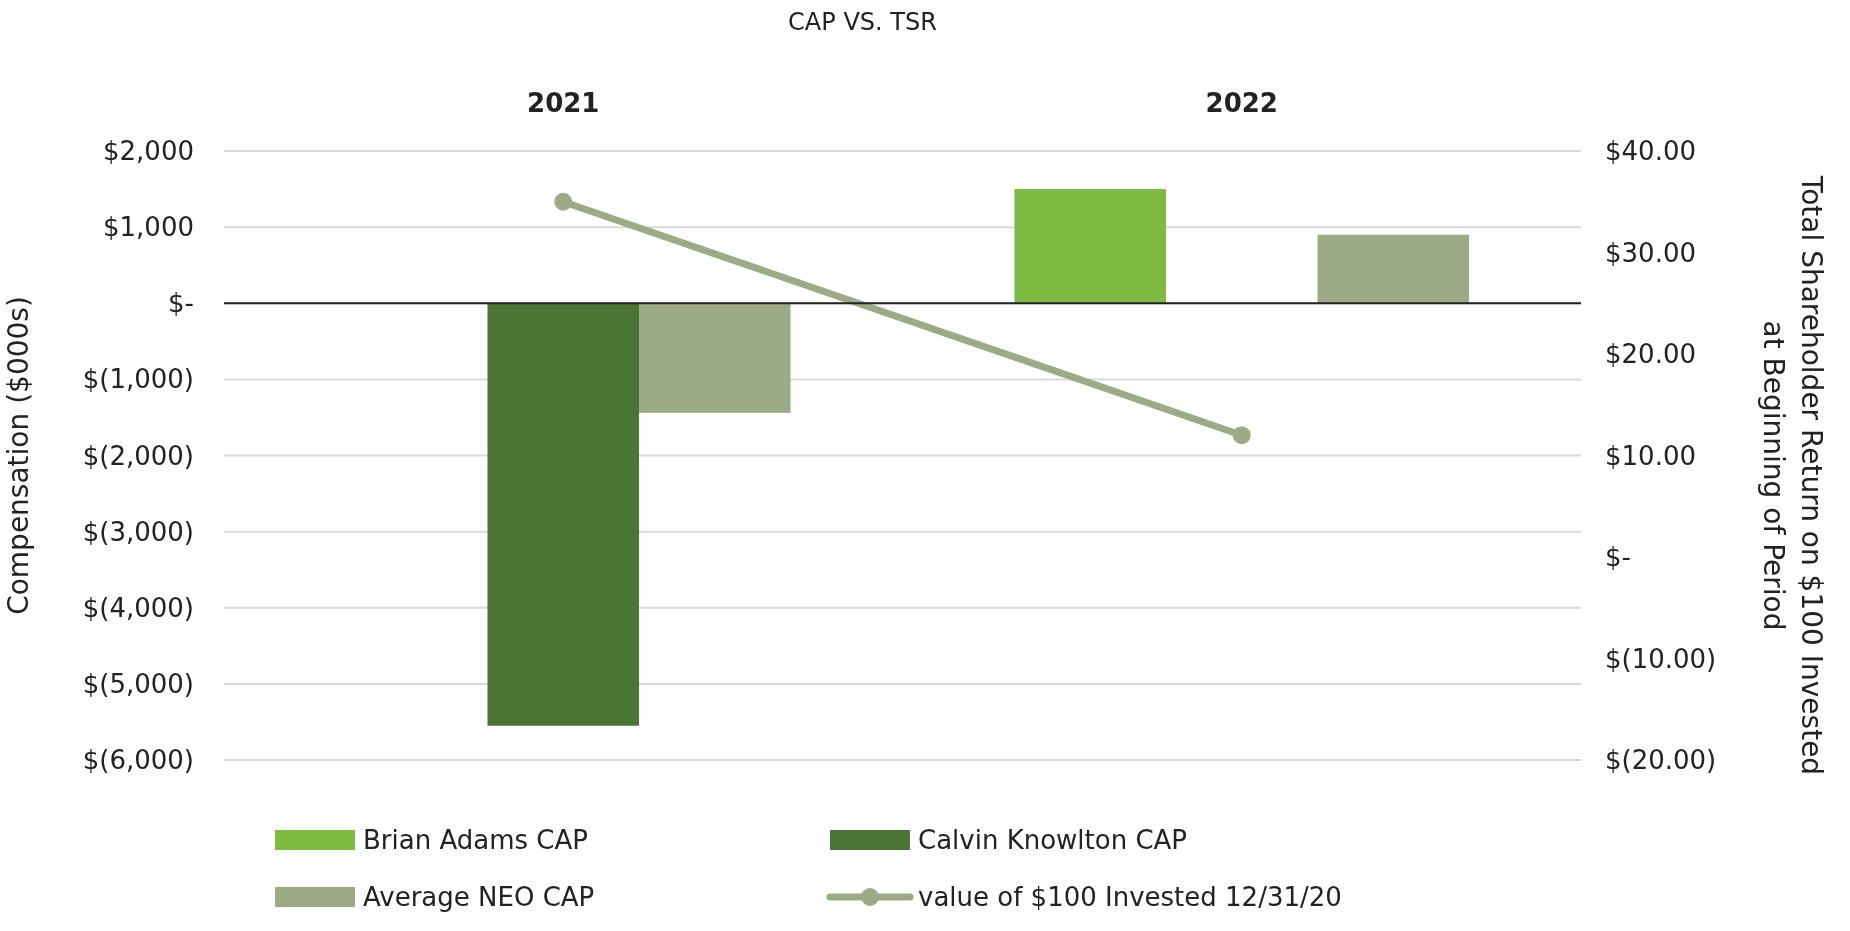 The width and height of the screenshot is (1850, 931). What do you see at coordinates (138, 455) in the screenshot?
I see `y-tick-label: $(2,000)` at bounding box center [138, 455].